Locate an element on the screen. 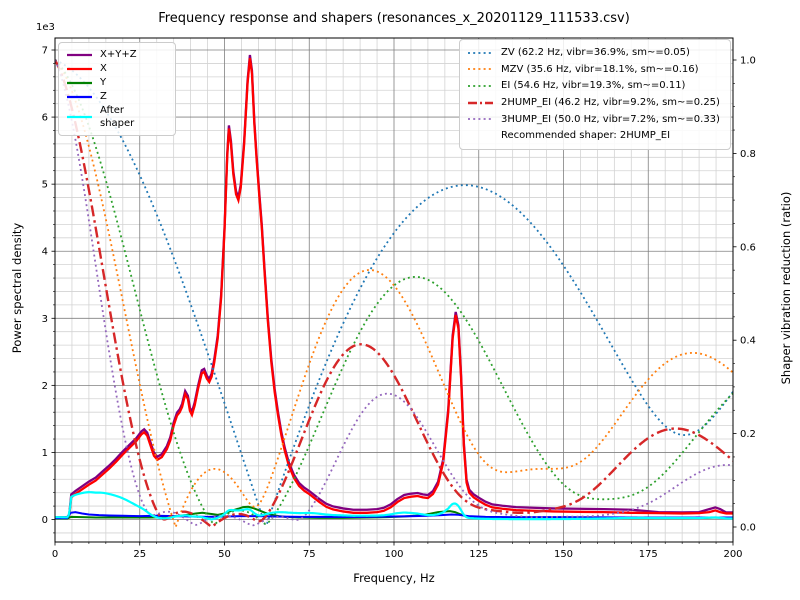  svg-text: 0.6 is located at coordinates (748, 247).